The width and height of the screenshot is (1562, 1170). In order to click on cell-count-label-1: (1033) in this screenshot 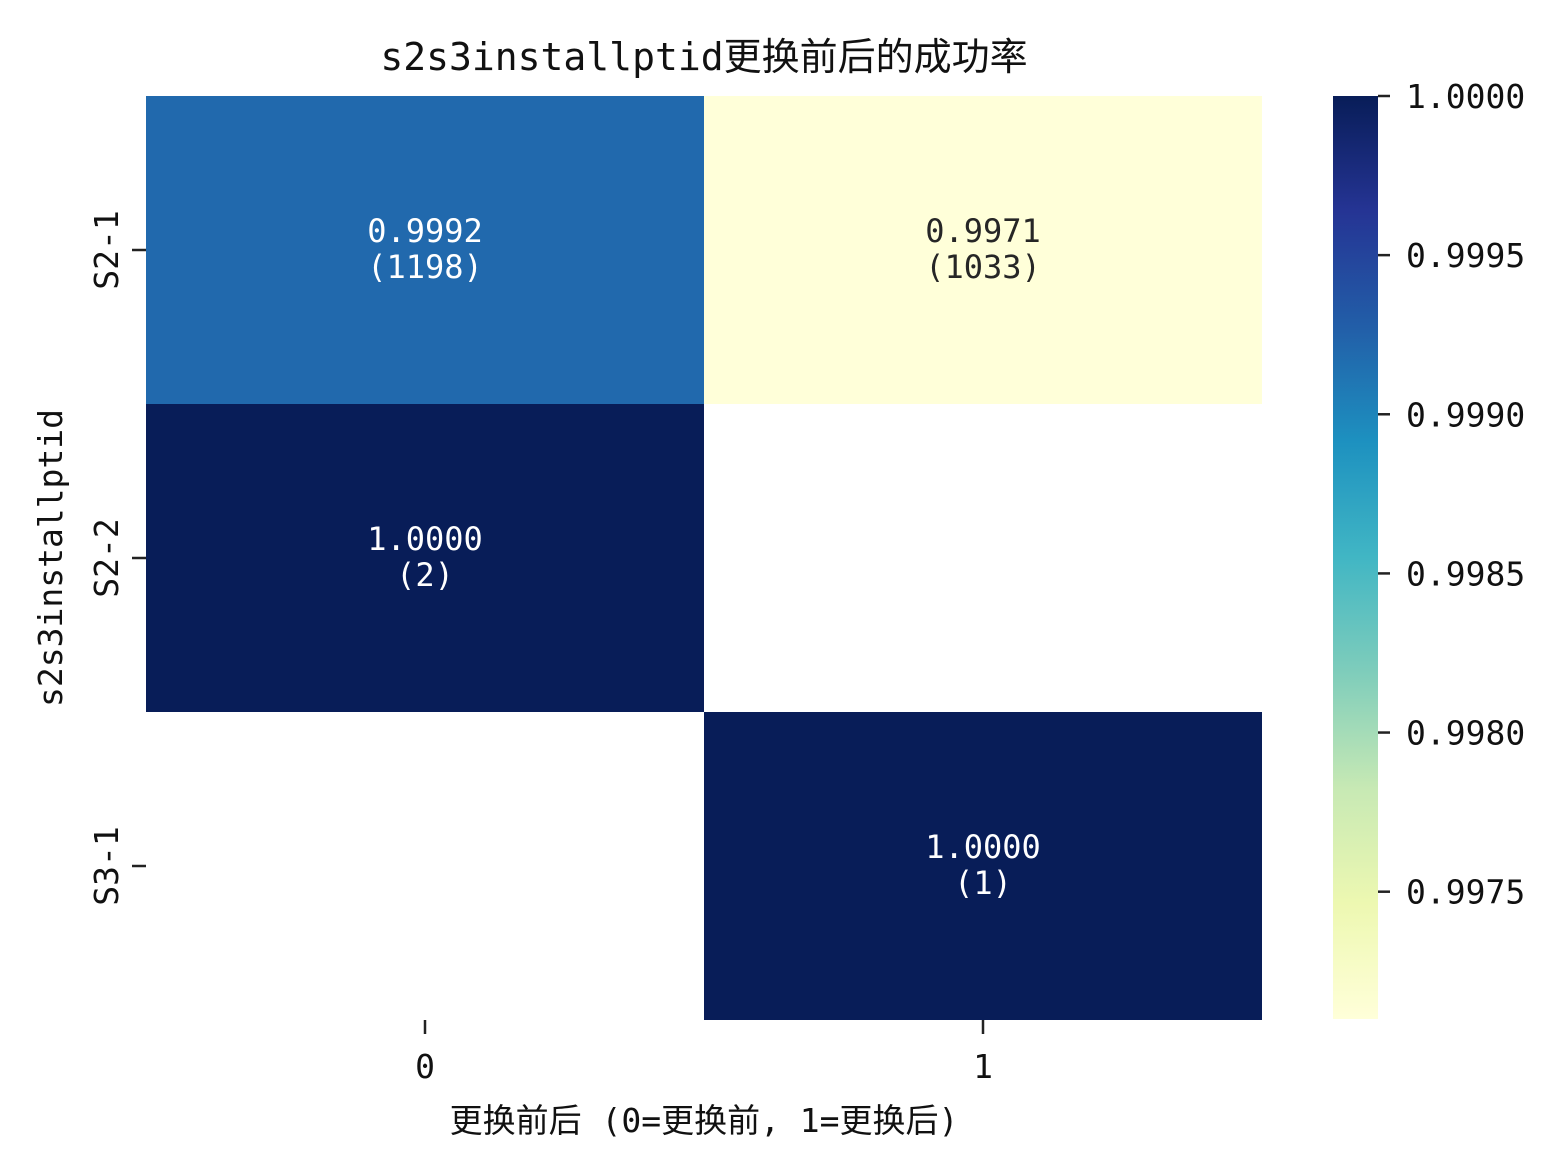, I will do `click(983, 267)`.